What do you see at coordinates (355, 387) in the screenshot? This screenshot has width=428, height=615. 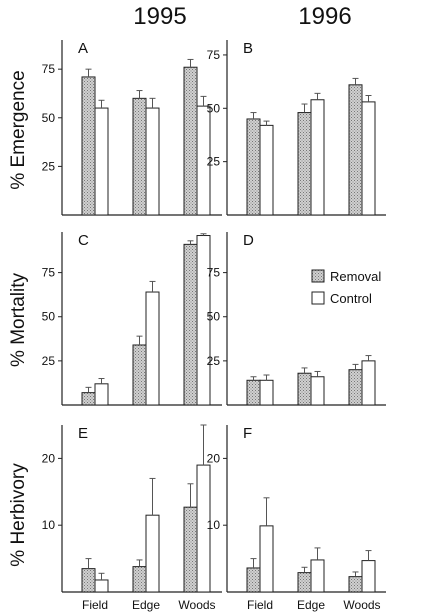 I see `bar-d-woods-removal` at bounding box center [355, 387].